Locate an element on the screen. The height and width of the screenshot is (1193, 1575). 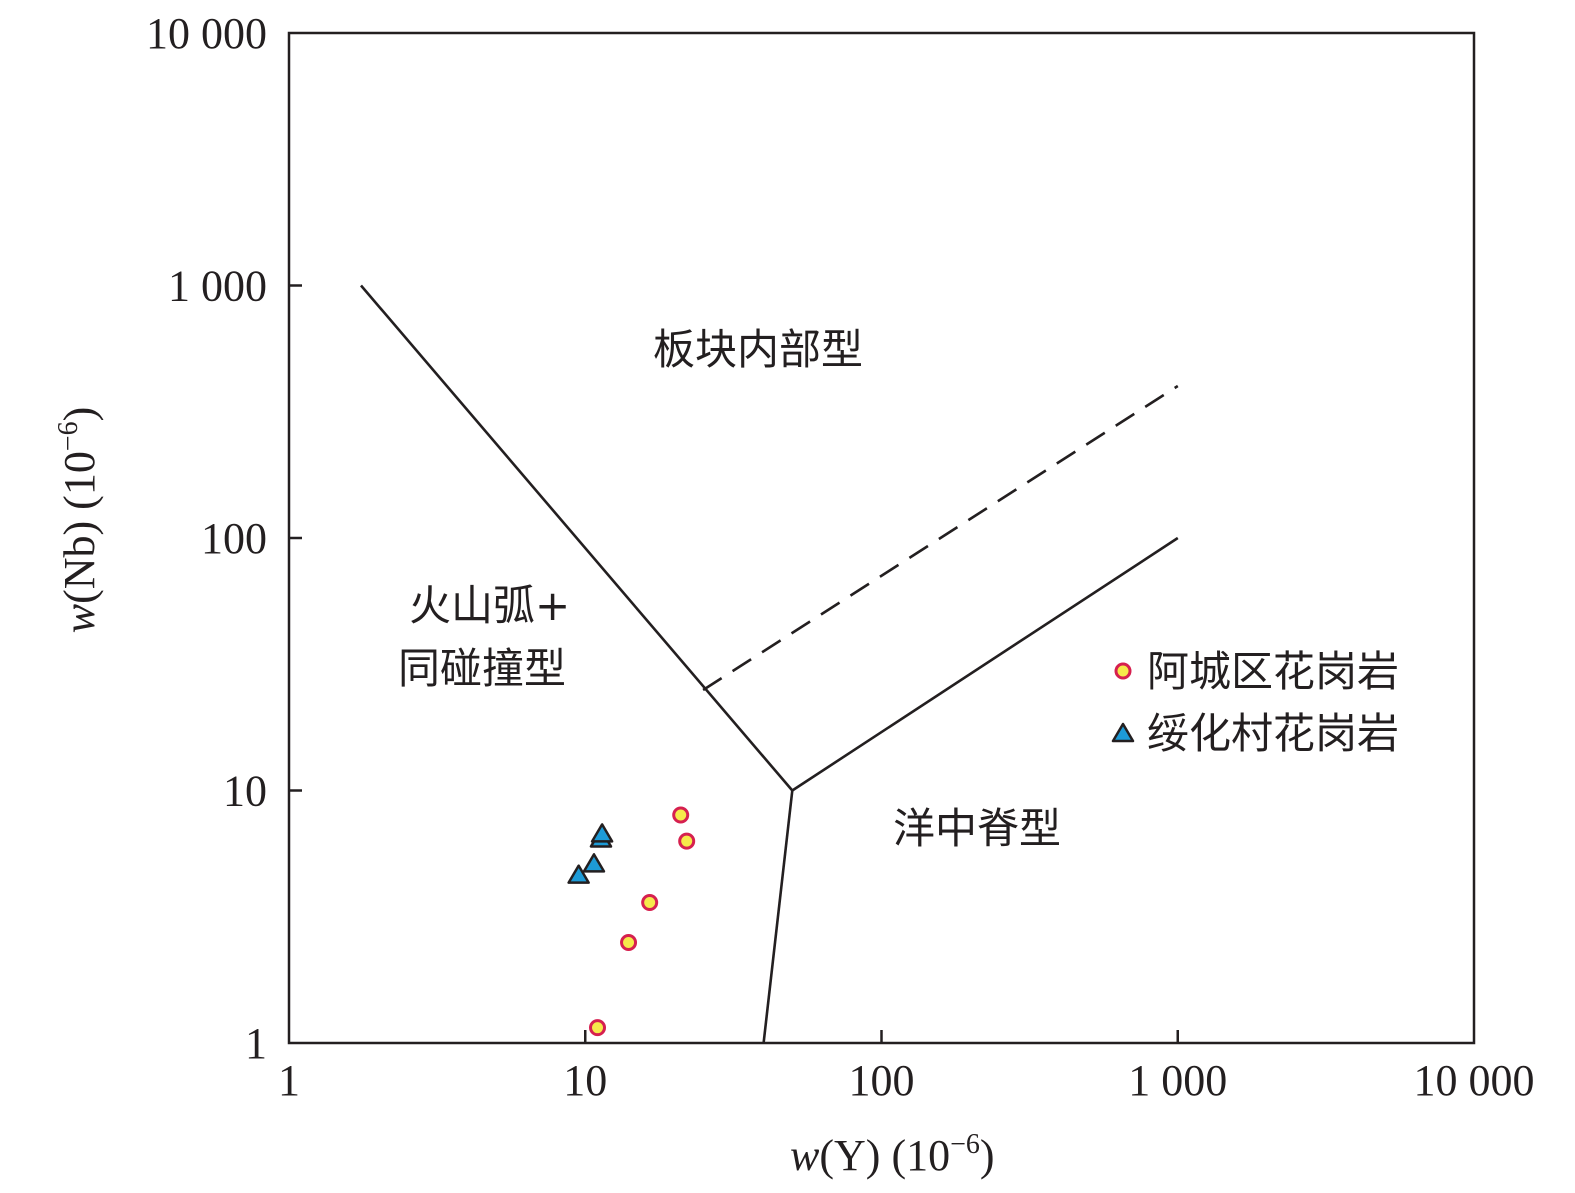
x-axis-title: w(Y) (10−6) is located at coordinates (892, 1154).